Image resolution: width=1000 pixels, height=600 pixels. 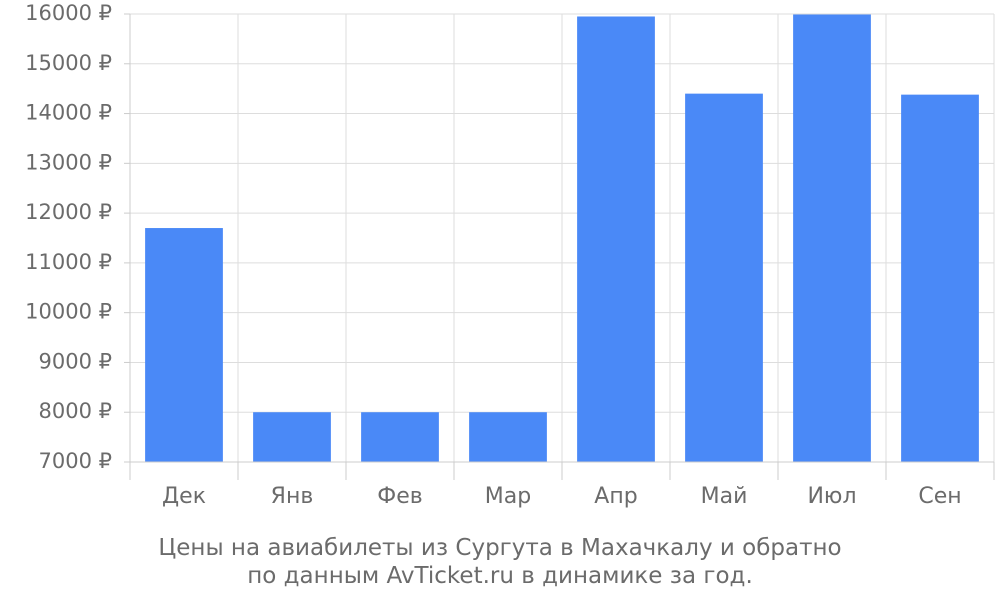 What do you see at coordinates (508, 496) in the screenshot?
I see `x-tick-label: Мар` at bounding box center [508, 496].